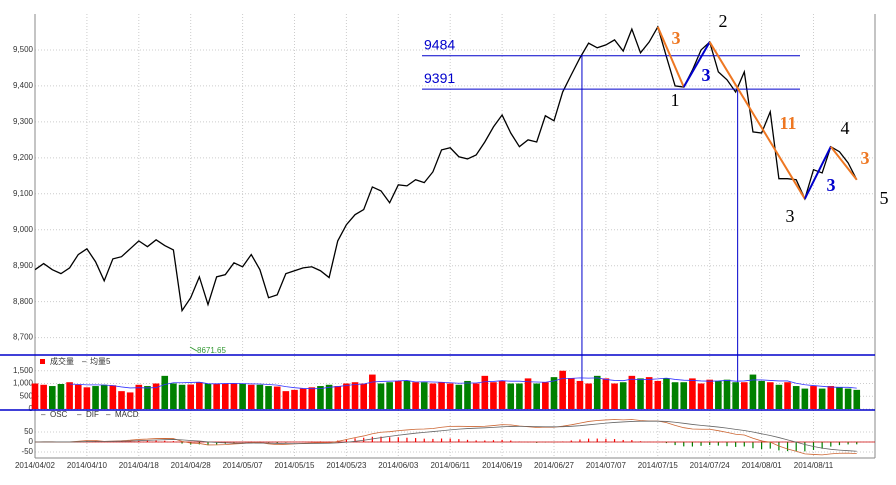 Image resolution: width=896 pixels, height=485 pixels. What do you see at coordinates (23, 229) in the screenshot?
I see `y-tick-label: 9,000` at bounding box center [23, 229].